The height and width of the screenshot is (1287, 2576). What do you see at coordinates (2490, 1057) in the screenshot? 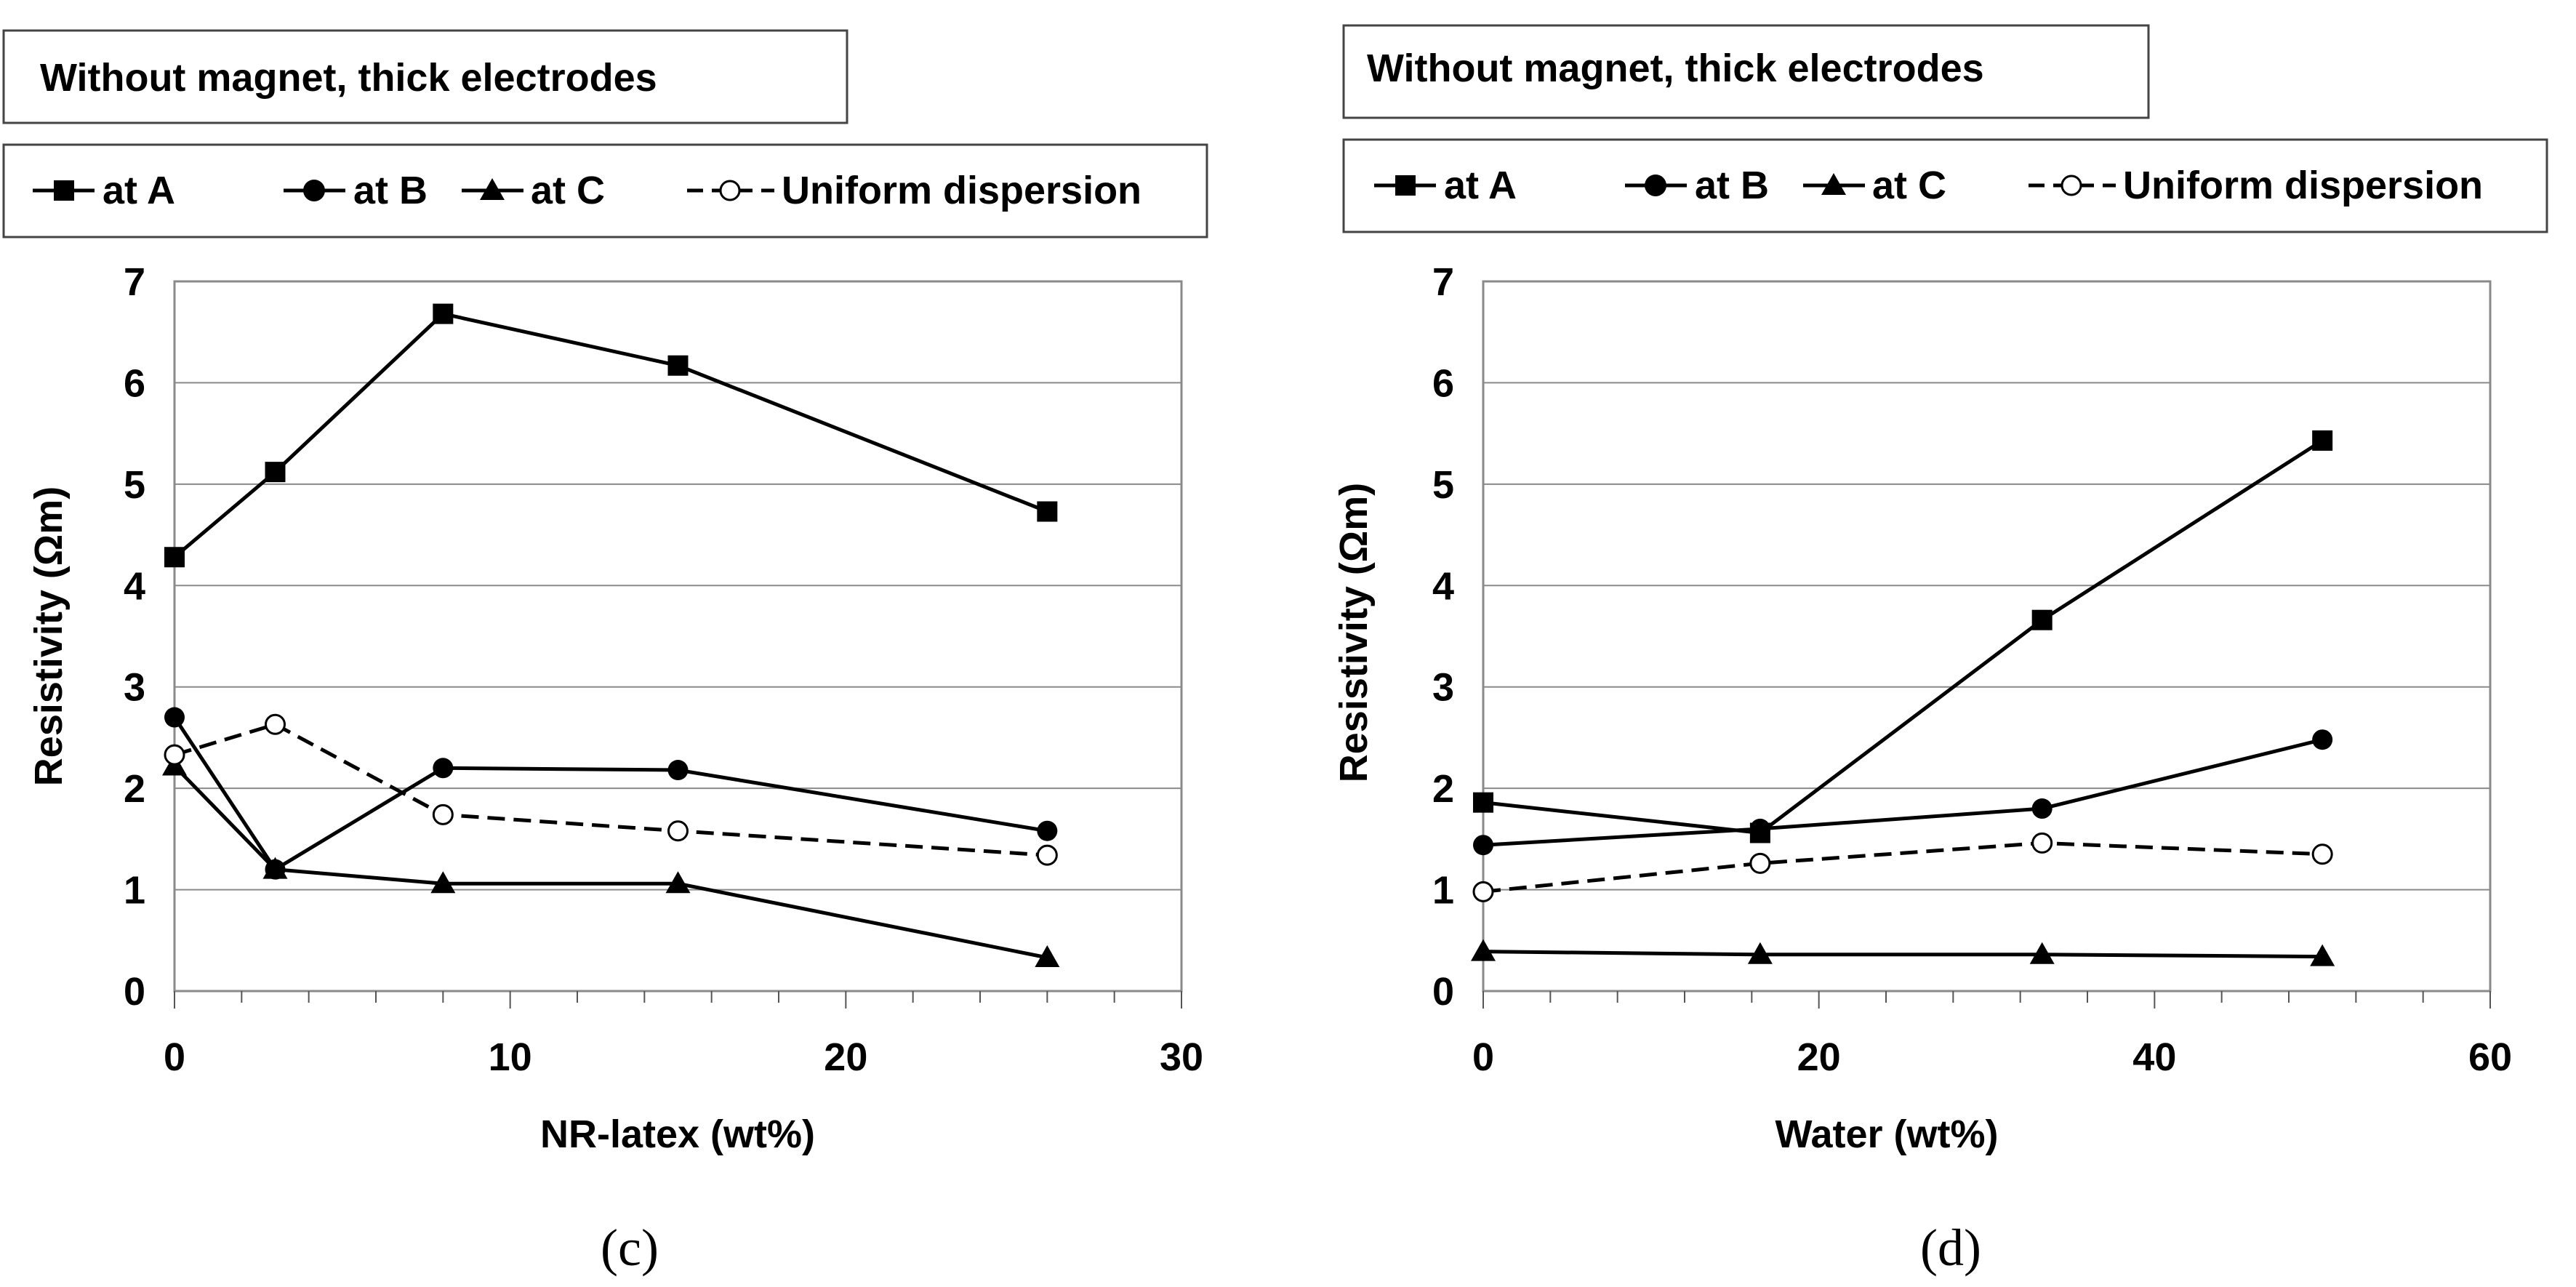
I see `x-tick-label: 60` at bounding box center [2490, 1057].